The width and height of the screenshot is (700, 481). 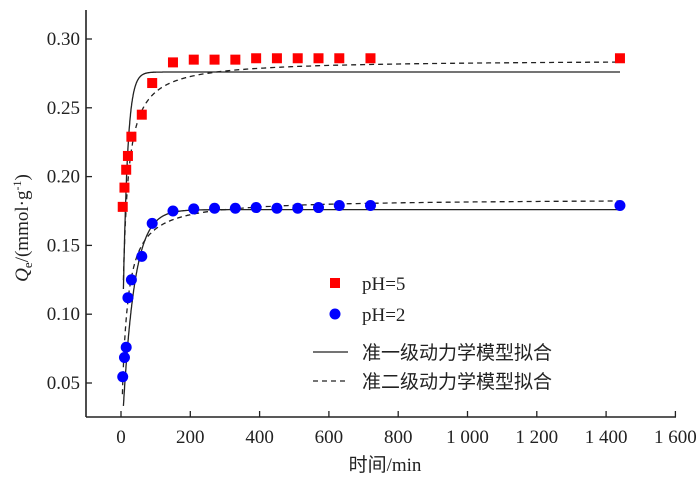 I want to click on y-tick-label: 0.05, so click(x=63, y=383).